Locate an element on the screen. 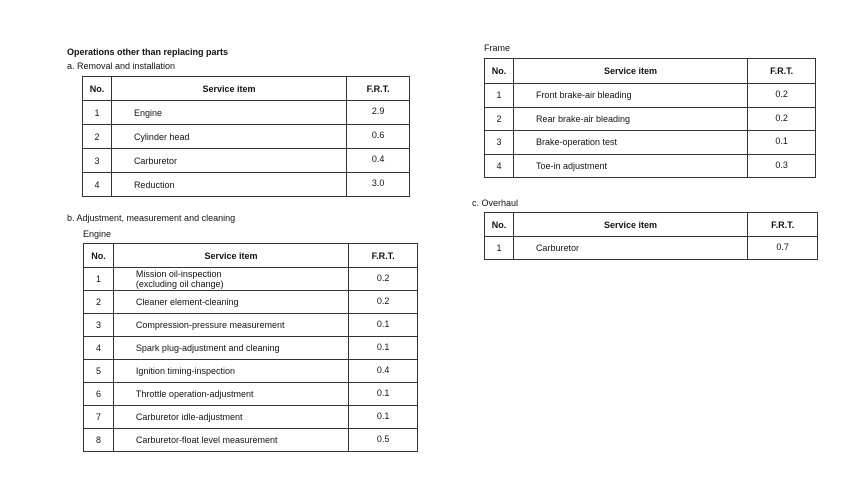 The height and width of the screenshot is (504, 850). service-item: Cleaner element-cleaning is located at coordinates (231, 302).